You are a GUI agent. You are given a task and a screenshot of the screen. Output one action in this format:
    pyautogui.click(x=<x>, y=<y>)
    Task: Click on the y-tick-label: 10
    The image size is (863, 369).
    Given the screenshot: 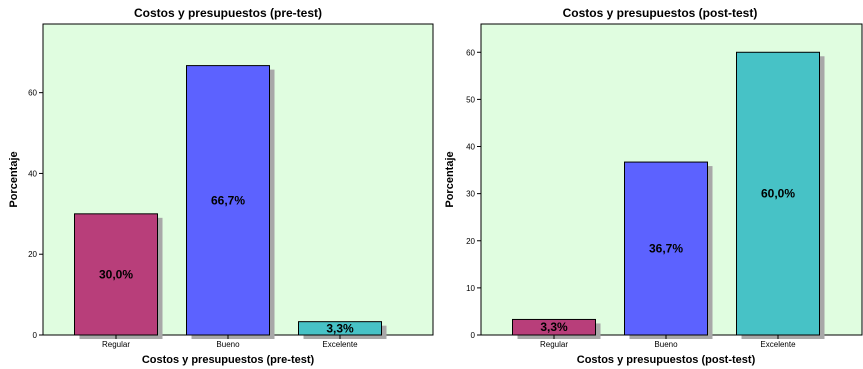 What is the action you would take?
    pyautogui.click(x=470, y=288)
    